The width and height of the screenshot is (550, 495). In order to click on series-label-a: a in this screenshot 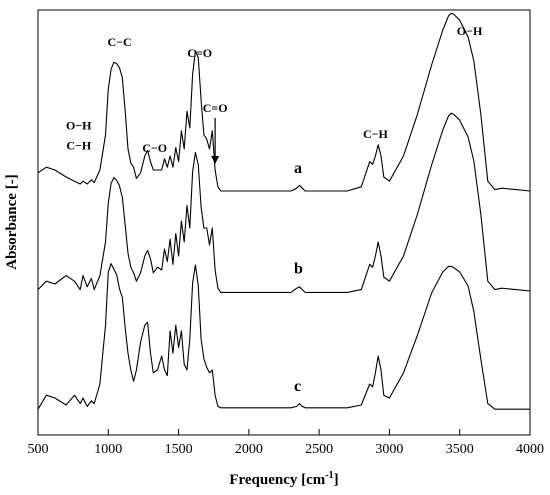, I will do `click(298, 168)`.